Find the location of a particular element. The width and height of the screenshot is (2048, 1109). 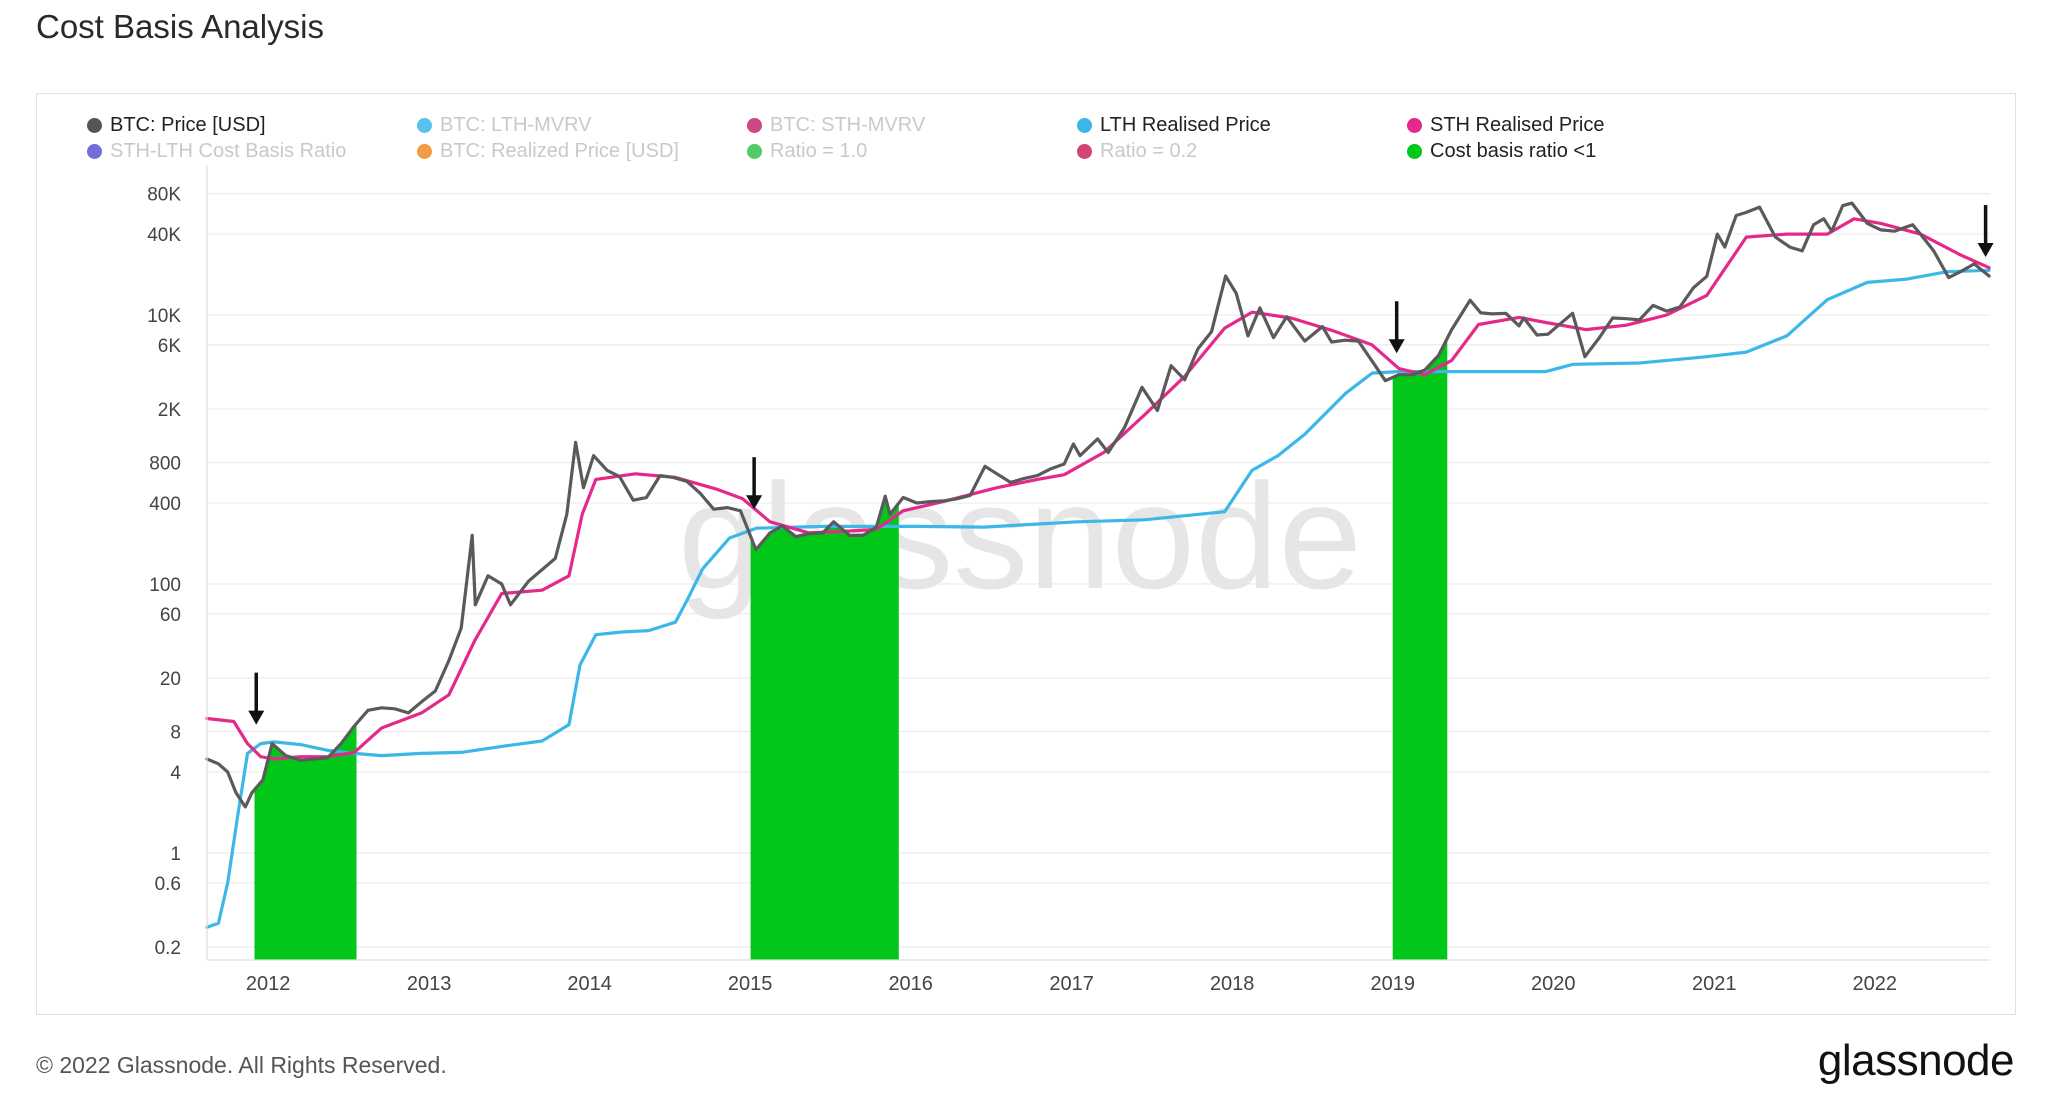

legend-label: LTH Realised Price is located at coordinates (1185, 125).